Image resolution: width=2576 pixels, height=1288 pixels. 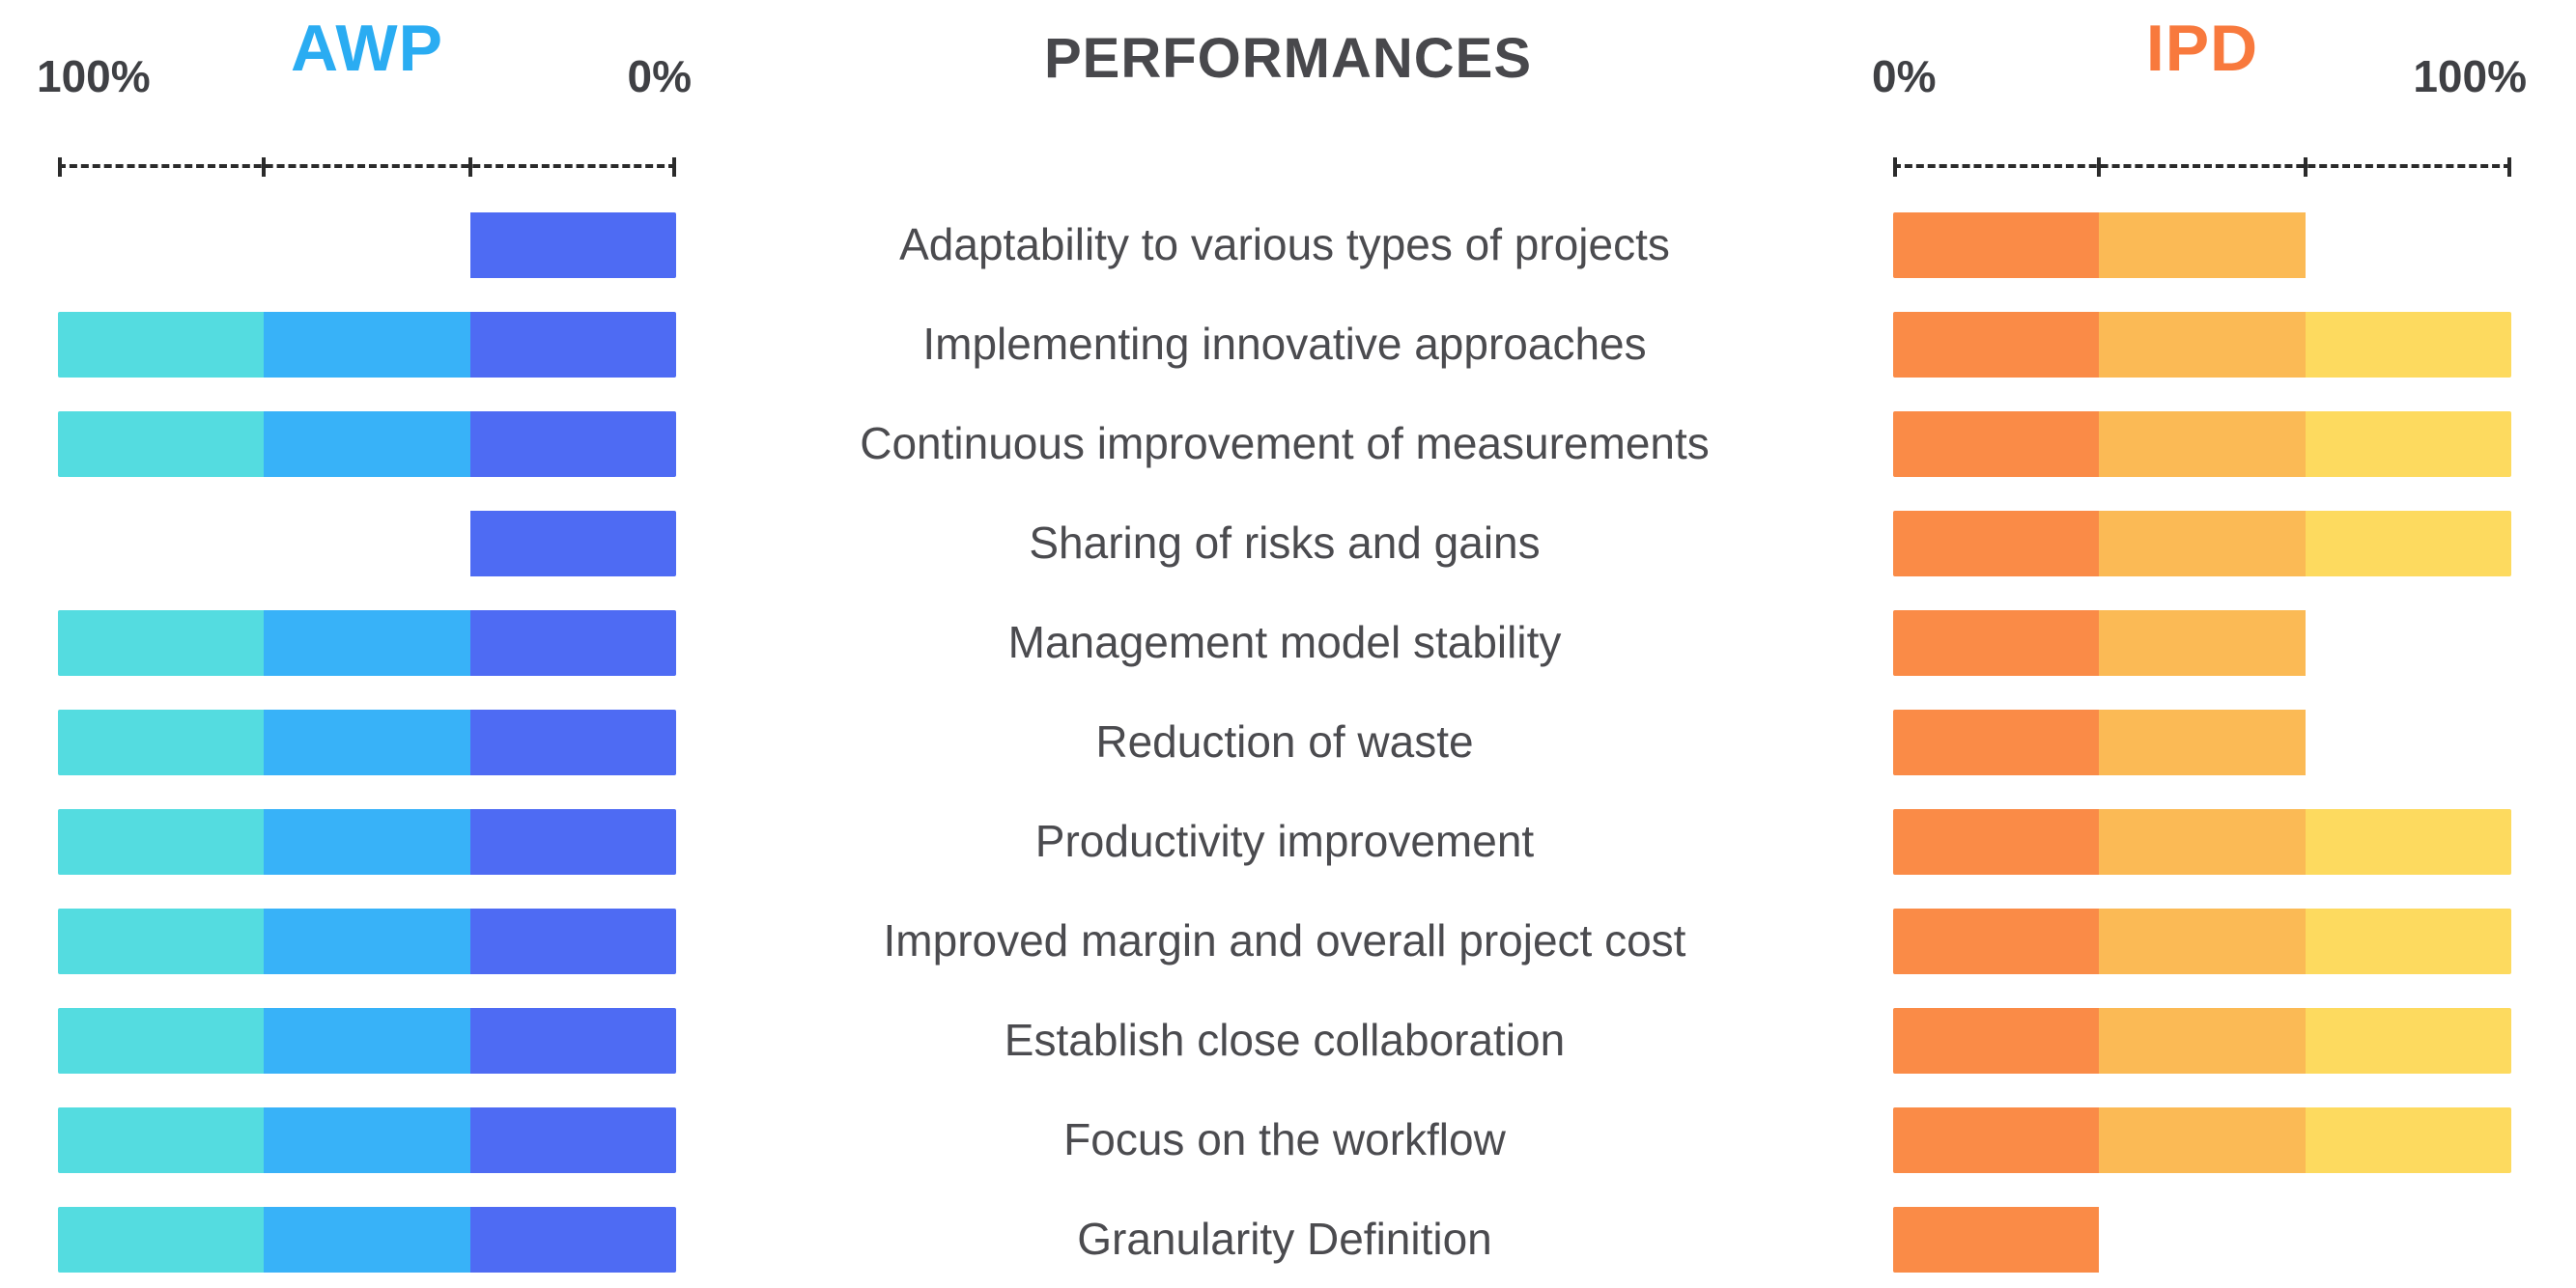 I want to click on row-label: Sharing of risks and gains, so click(x=1285, y=544).